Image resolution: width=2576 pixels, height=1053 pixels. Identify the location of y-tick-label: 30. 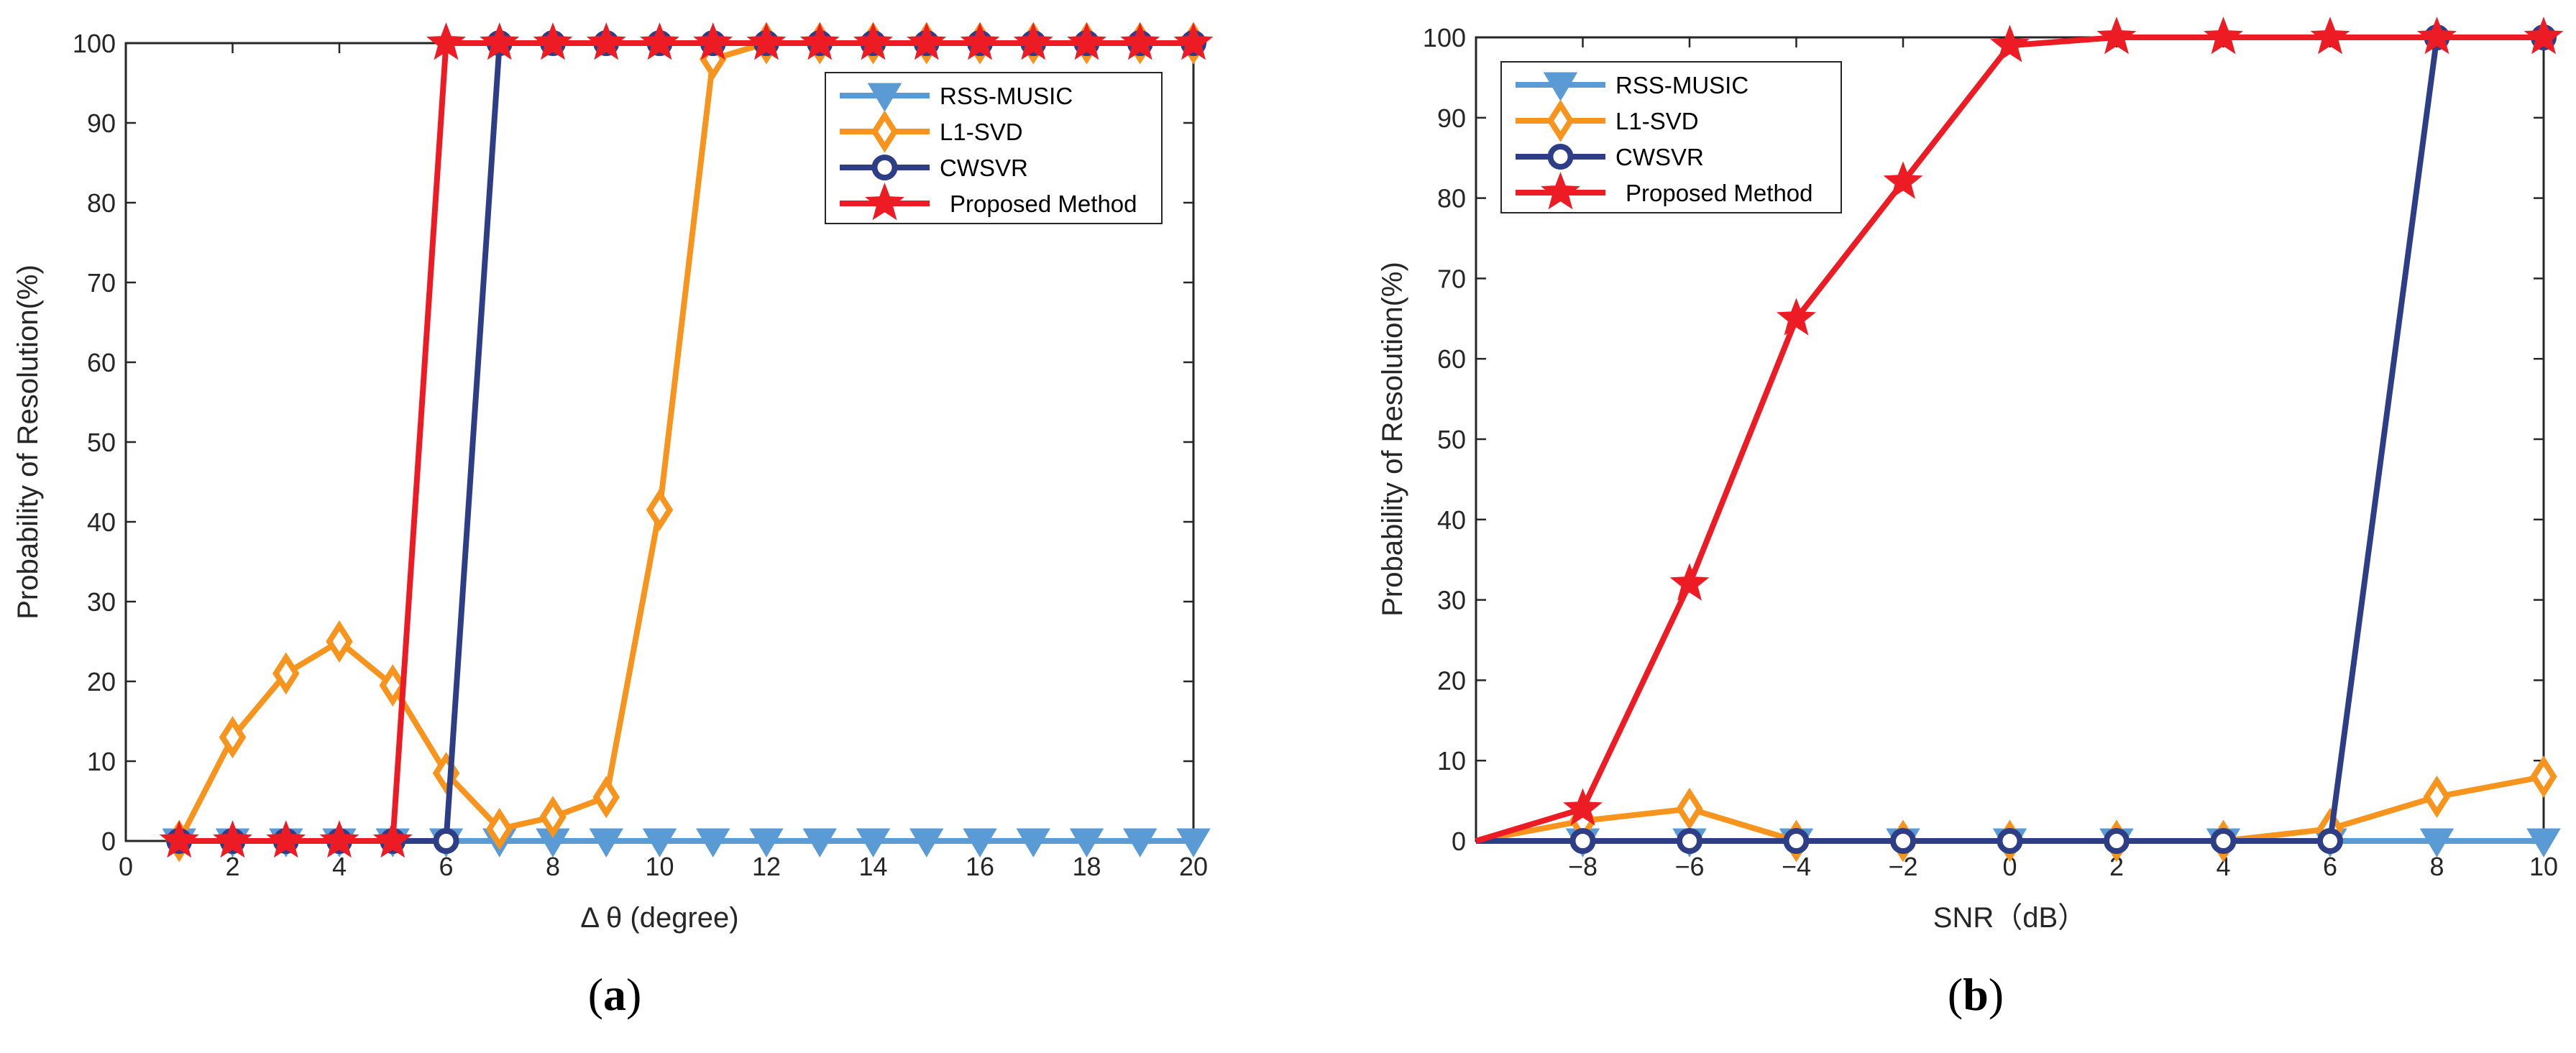
(101, 602).